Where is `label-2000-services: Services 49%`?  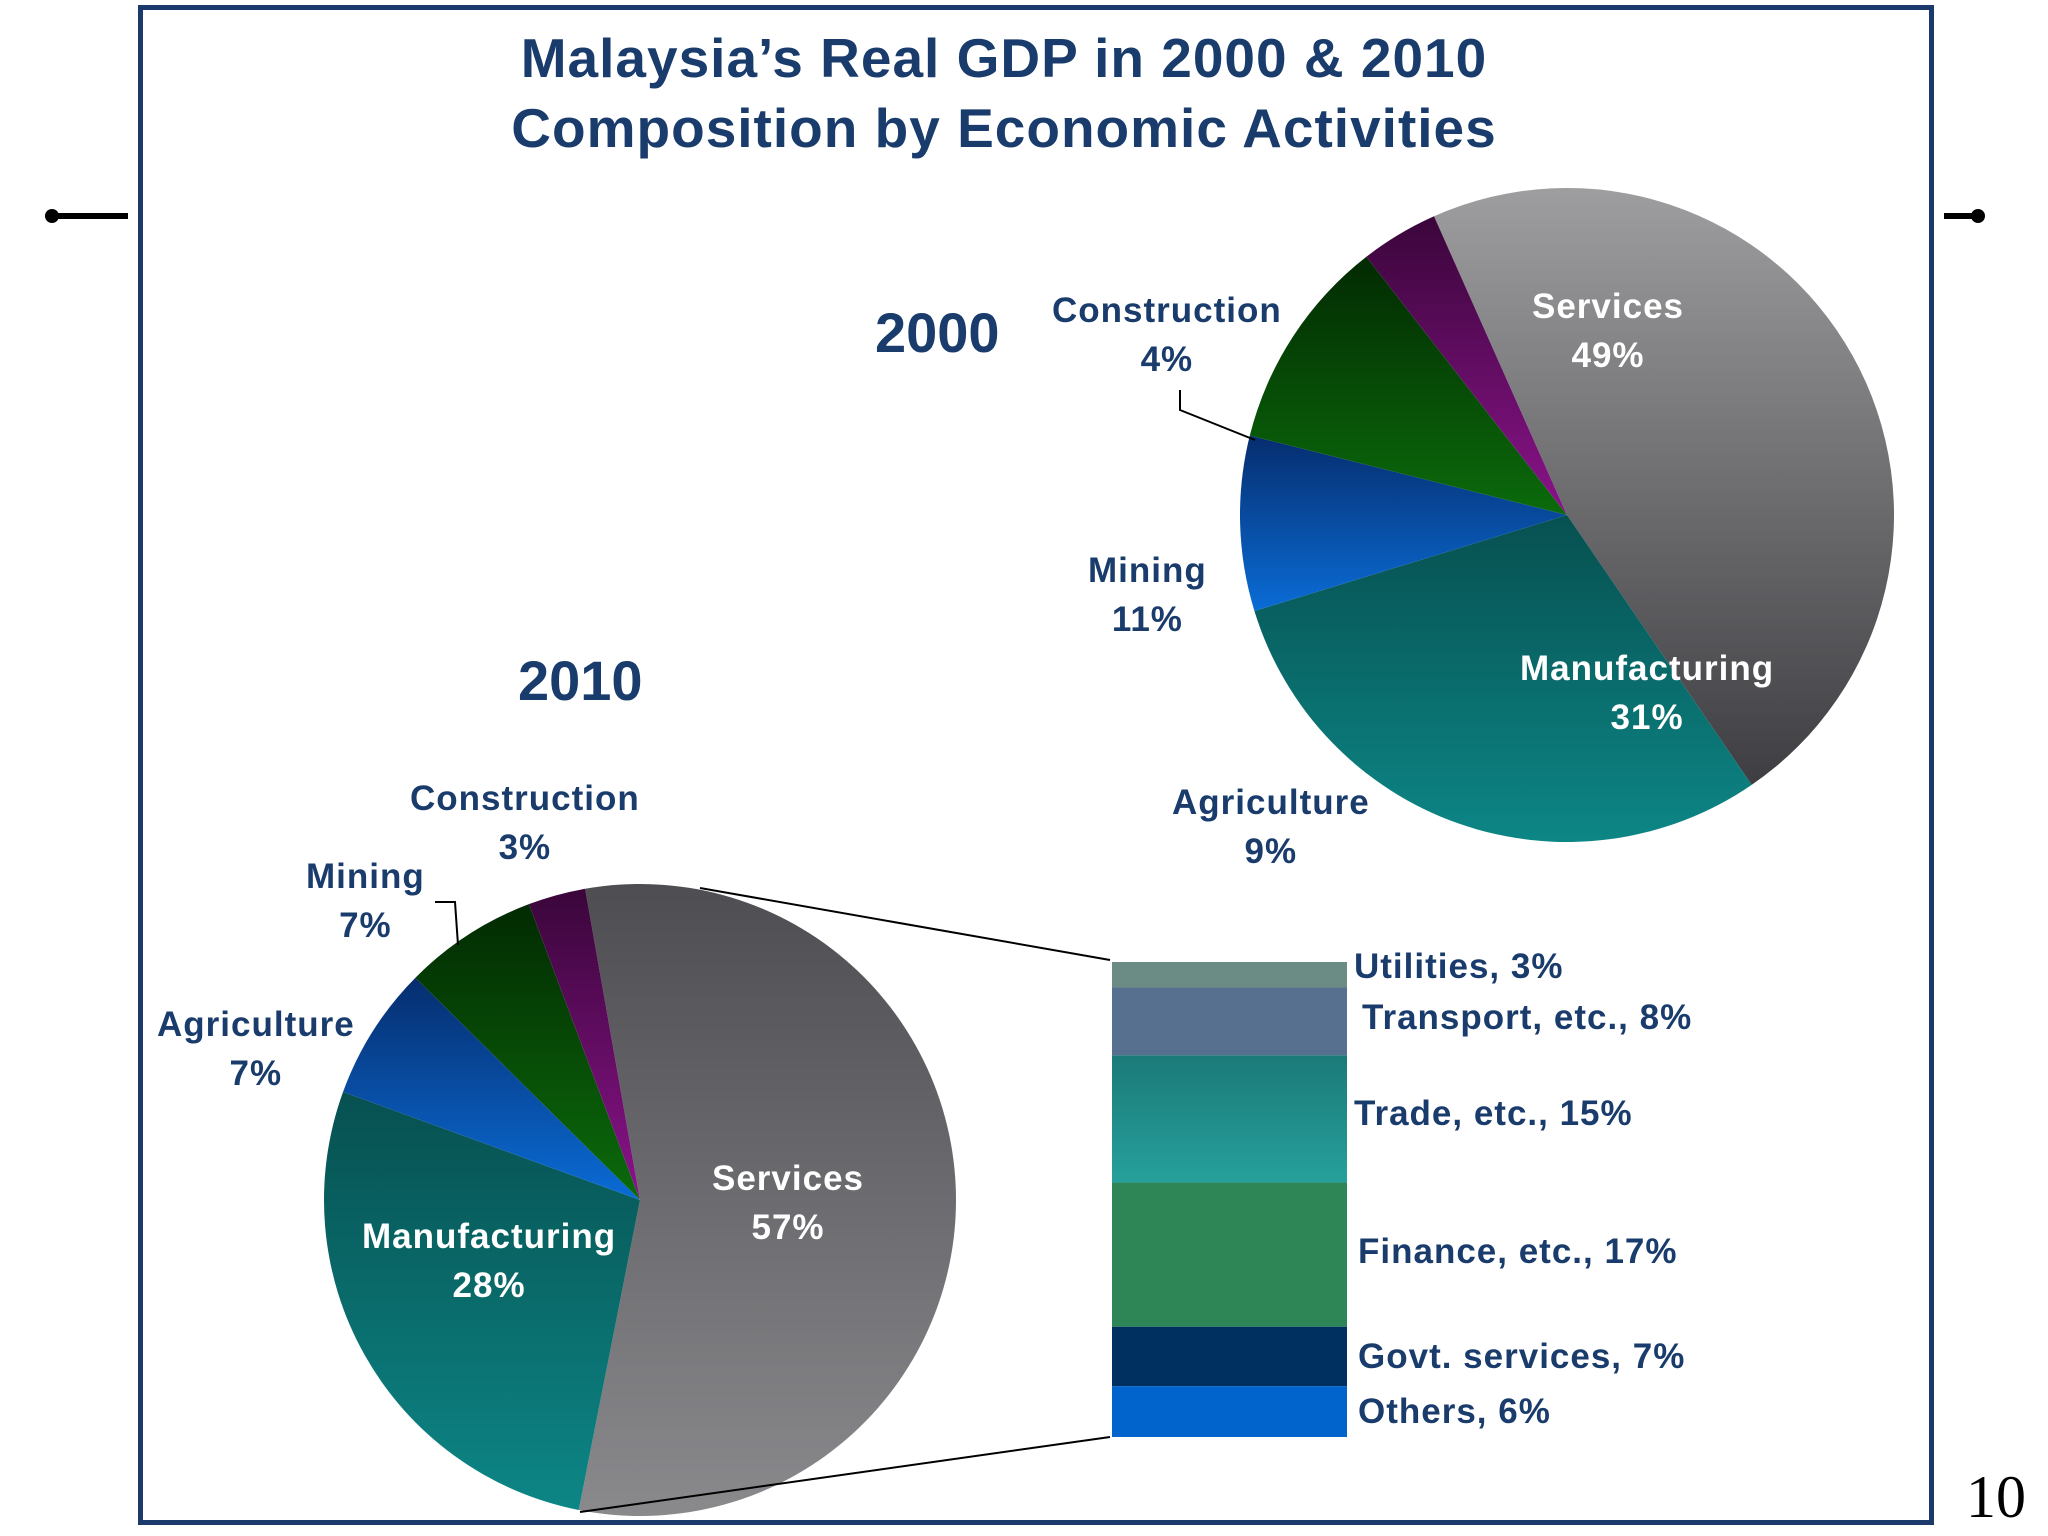 label-2000-services: Services 49% is located at coordinates (1608, 331).